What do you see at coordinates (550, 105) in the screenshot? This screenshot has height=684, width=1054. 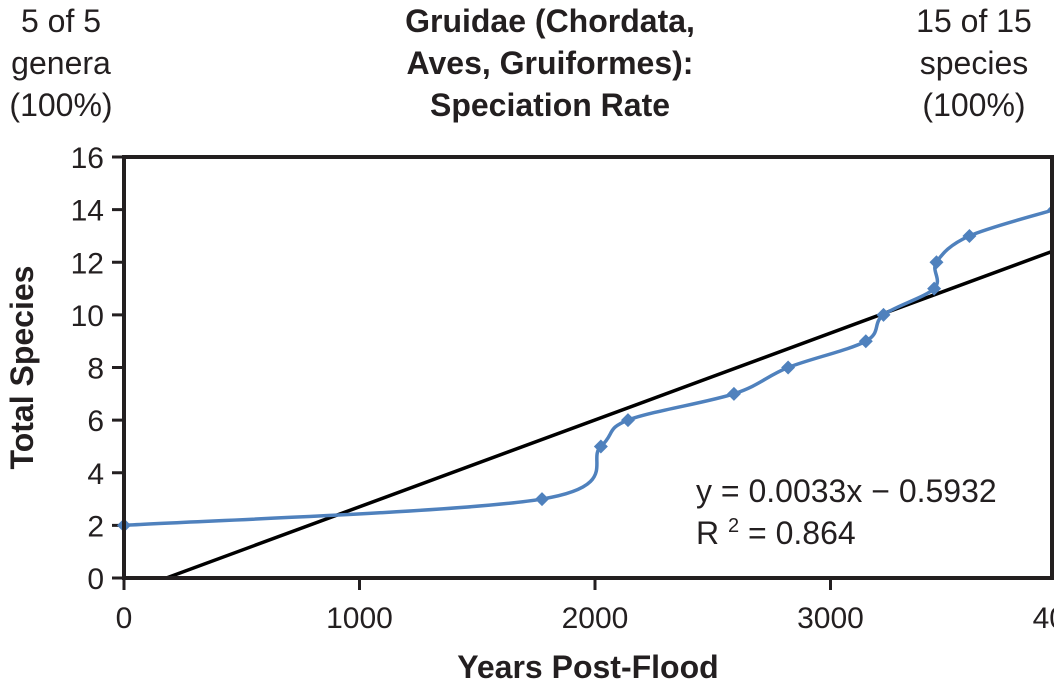 I see `title-line-3: Speciation Rate` at bounding box center [550, 105].